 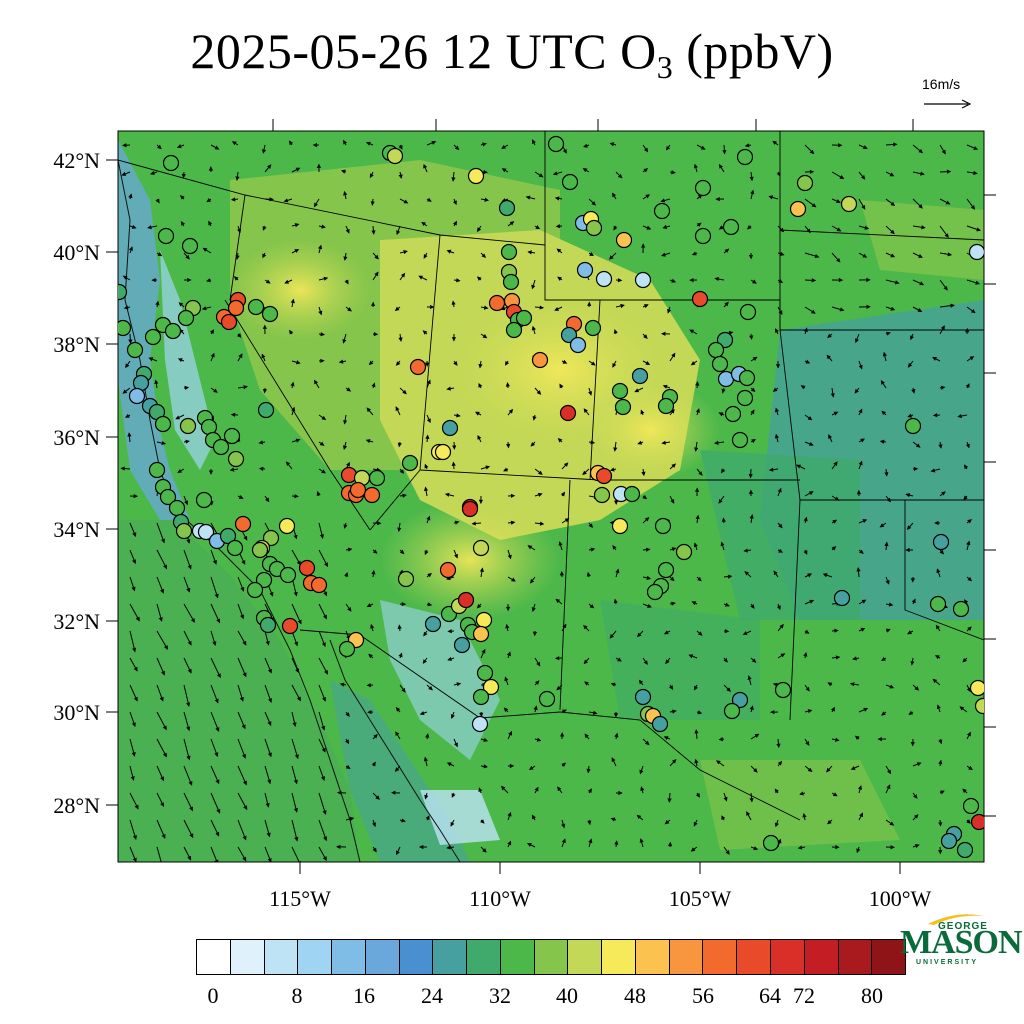 What do you see at coordinates (500, 898) in the screenshot?
I see `lon-label: 110°W` at bounding box center [500, 898].